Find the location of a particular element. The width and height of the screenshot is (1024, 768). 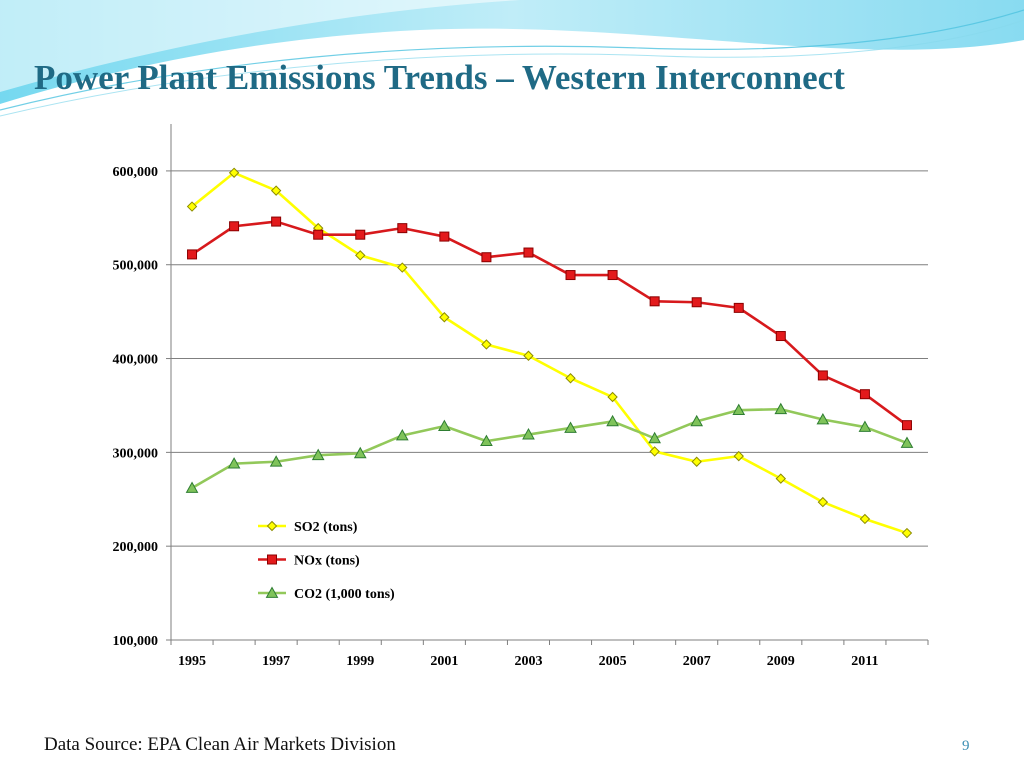

legend-nox-label: NOx (tons) is located at coordinates (327, 561).